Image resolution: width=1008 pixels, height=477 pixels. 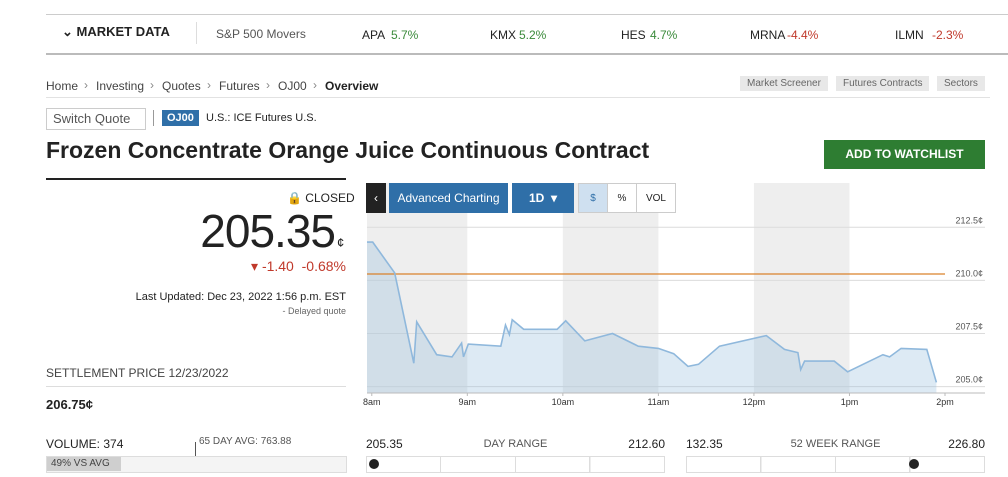 What do you see at coordinates (374, 35) in the screenshot?
I see `ticker-symbol: APA` at bounding box center [374, 35].